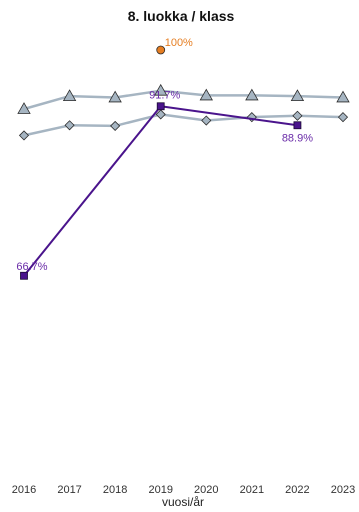  I want to click on series-circle: 100%, so click(174, 46).